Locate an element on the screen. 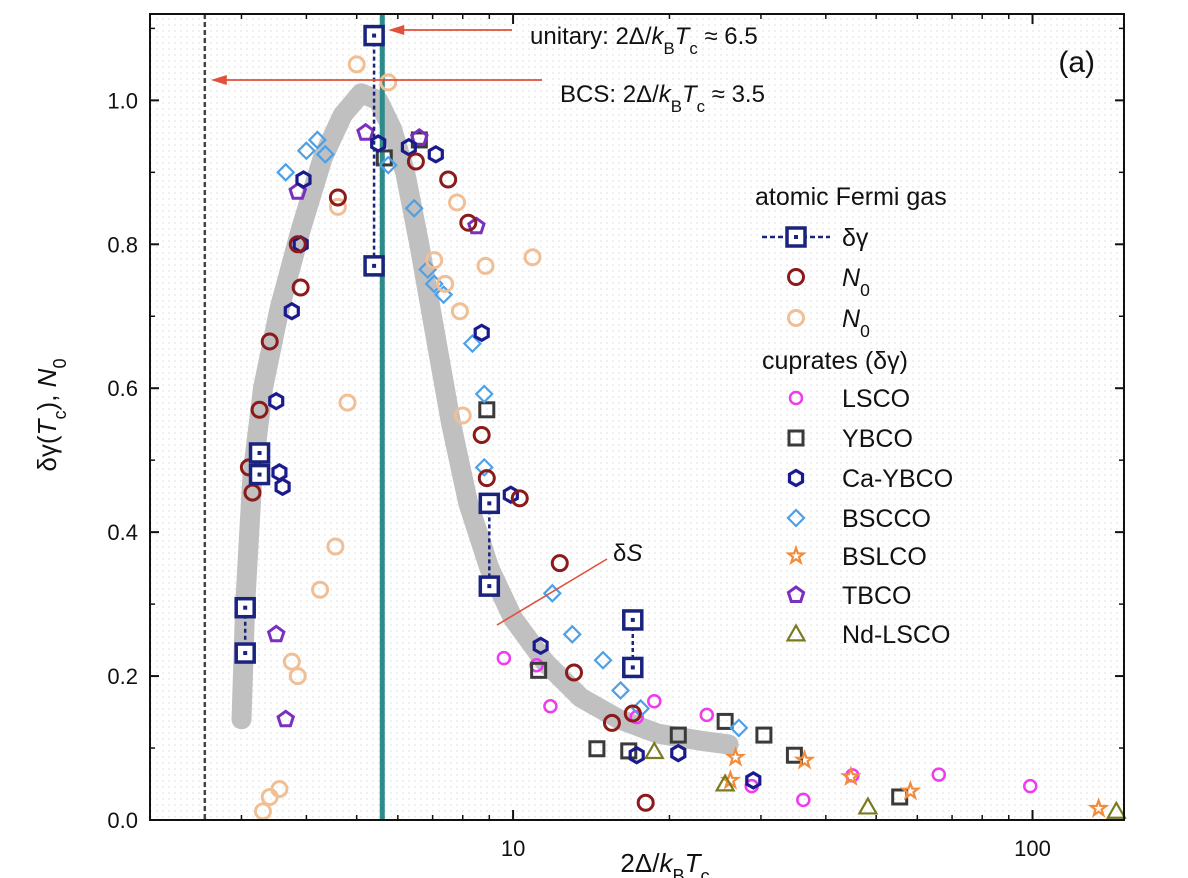 The height and width of the screenshot is (878, 1188). y-axis-title: δγ(Tc), N0 is located at coordinates (51, 414).